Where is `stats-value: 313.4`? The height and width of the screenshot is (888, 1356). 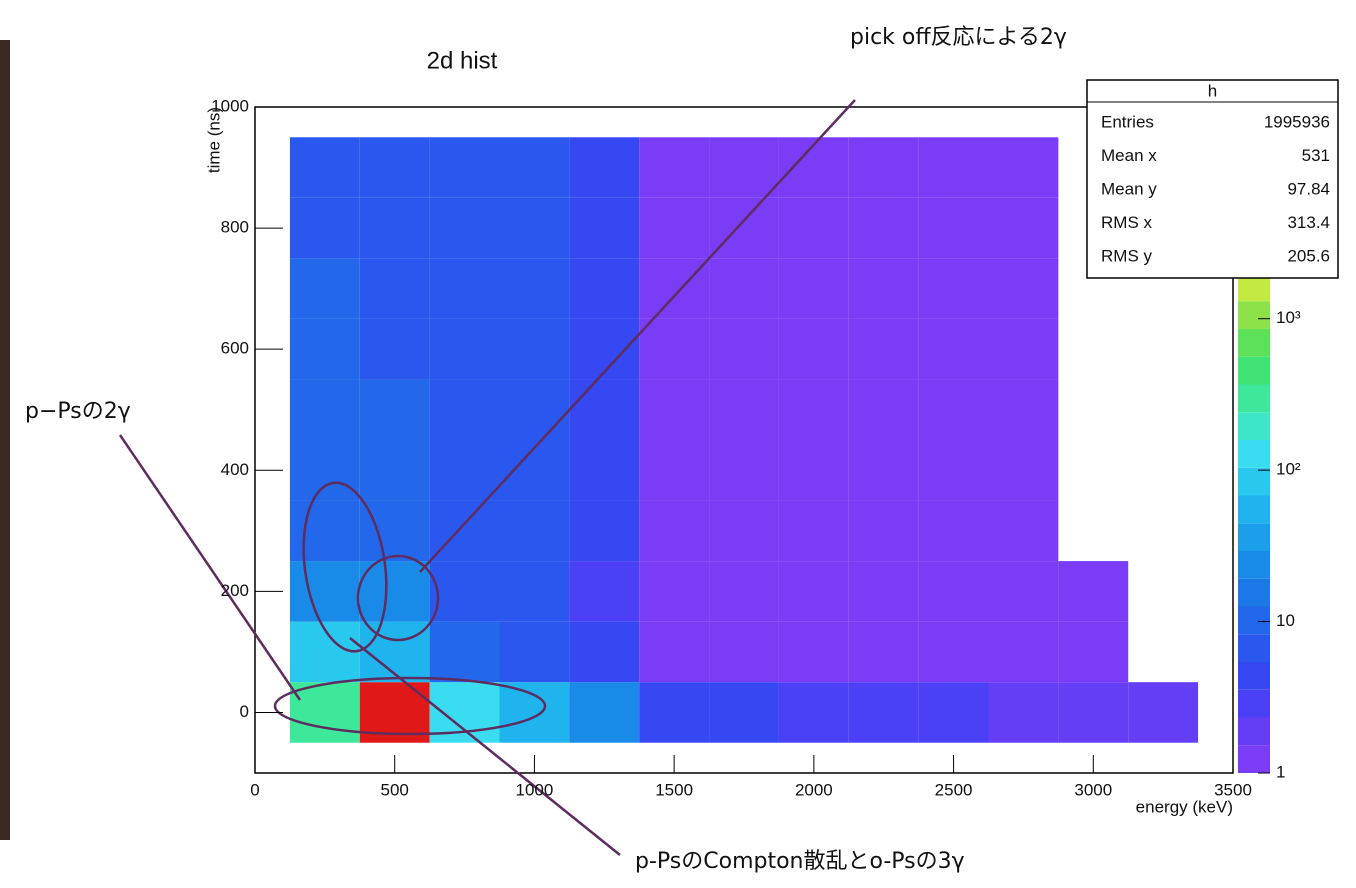 stats-value: 313.4 is located at coordinates (1308, 222).